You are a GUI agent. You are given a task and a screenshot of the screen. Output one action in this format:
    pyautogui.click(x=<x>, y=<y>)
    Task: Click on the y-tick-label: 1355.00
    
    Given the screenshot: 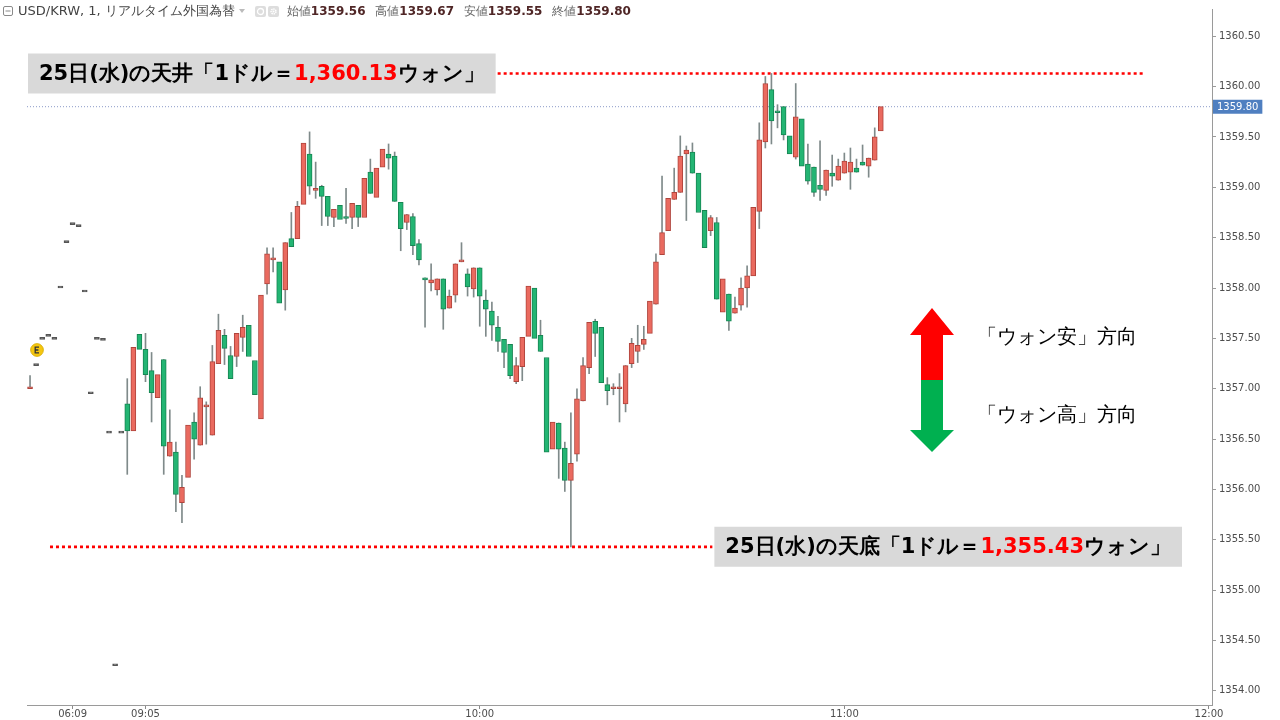 What is the action you would take?
    pyautogui.click(x=1240, y=589)
    